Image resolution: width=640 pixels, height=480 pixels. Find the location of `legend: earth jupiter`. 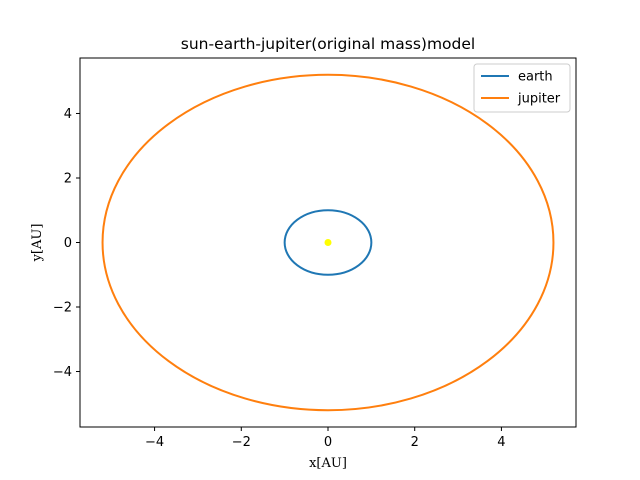

legend: earth jupiter is located at coordinates (522, 88).